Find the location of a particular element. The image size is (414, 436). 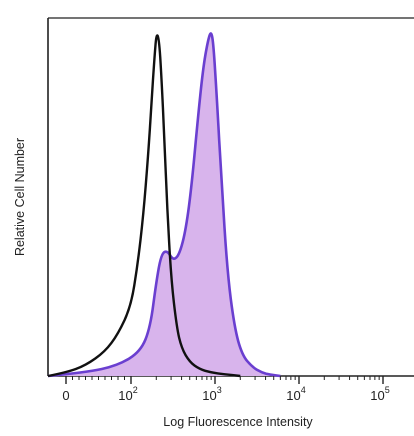

x-tick-label: 10² is located at coordinates (127, 394).